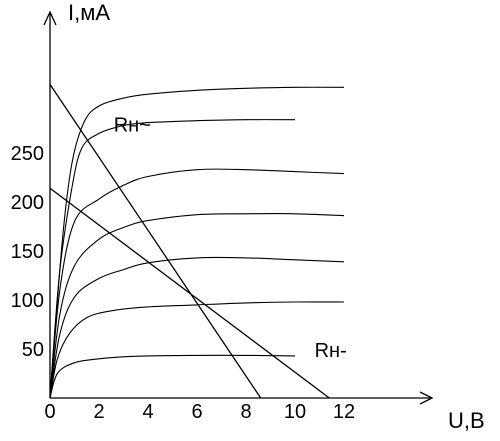  Describe the element at coordinates (426, 398) in the screenshot. I see `x-axis-arrow` at that location.